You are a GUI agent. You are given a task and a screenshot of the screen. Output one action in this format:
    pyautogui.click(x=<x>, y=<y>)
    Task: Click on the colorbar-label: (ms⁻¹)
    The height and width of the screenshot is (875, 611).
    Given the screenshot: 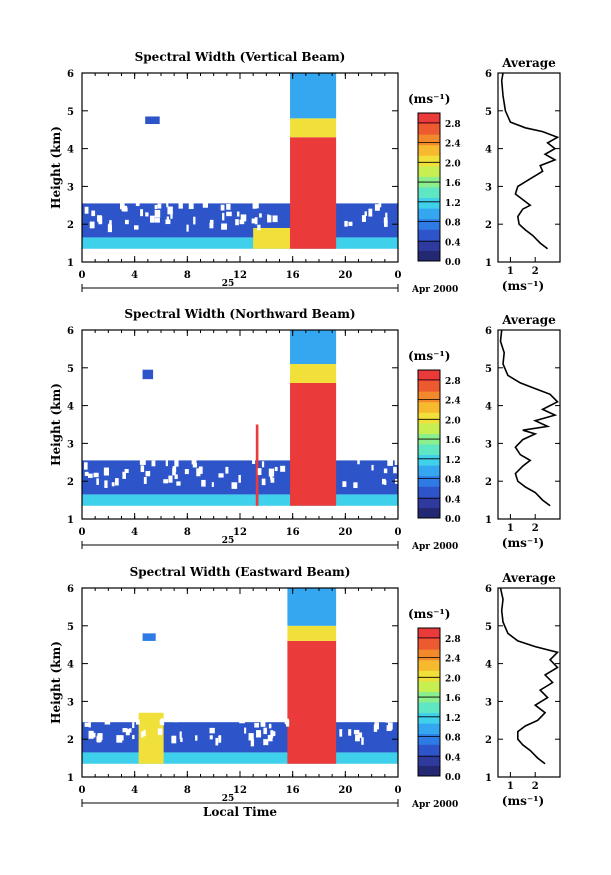 What is the action you would take?
    pyautogui.click(x=429, y=614)
    